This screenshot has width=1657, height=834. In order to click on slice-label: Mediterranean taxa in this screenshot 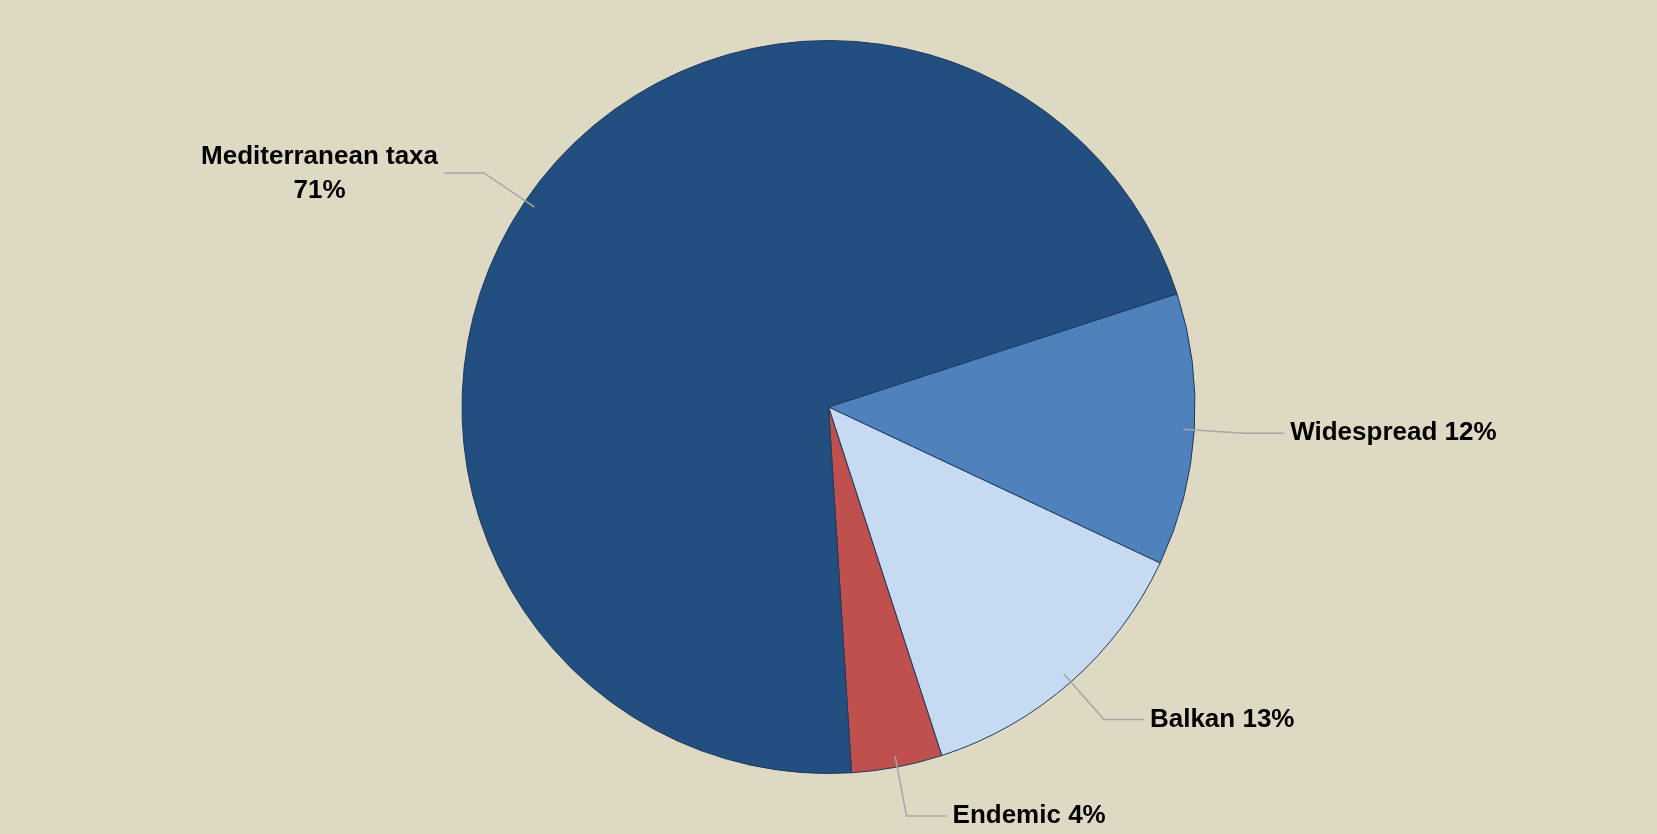, I will do `click(320, 155)`.